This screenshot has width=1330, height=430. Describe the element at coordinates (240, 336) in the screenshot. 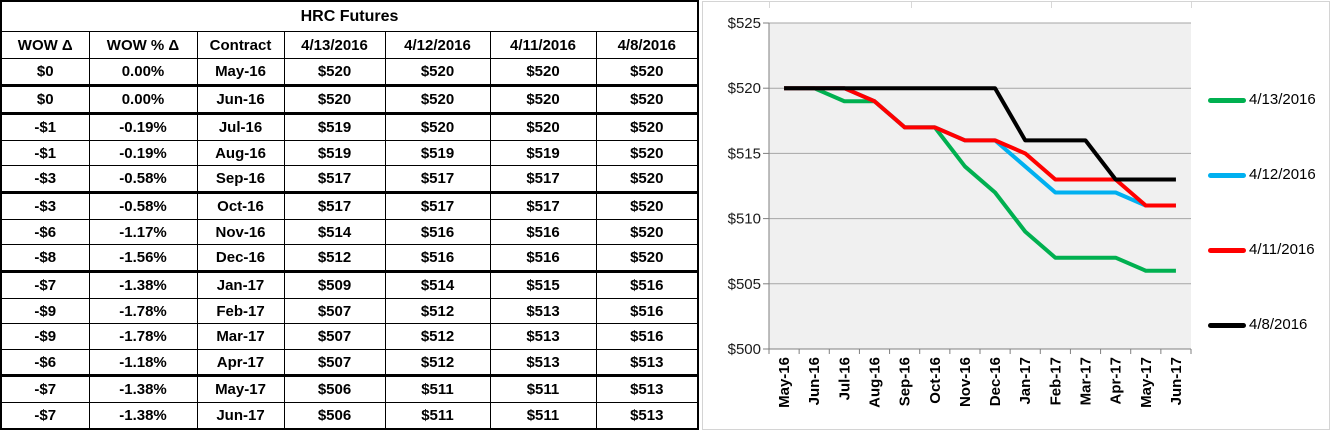

I see `table-cell: Mar-17` at that location.